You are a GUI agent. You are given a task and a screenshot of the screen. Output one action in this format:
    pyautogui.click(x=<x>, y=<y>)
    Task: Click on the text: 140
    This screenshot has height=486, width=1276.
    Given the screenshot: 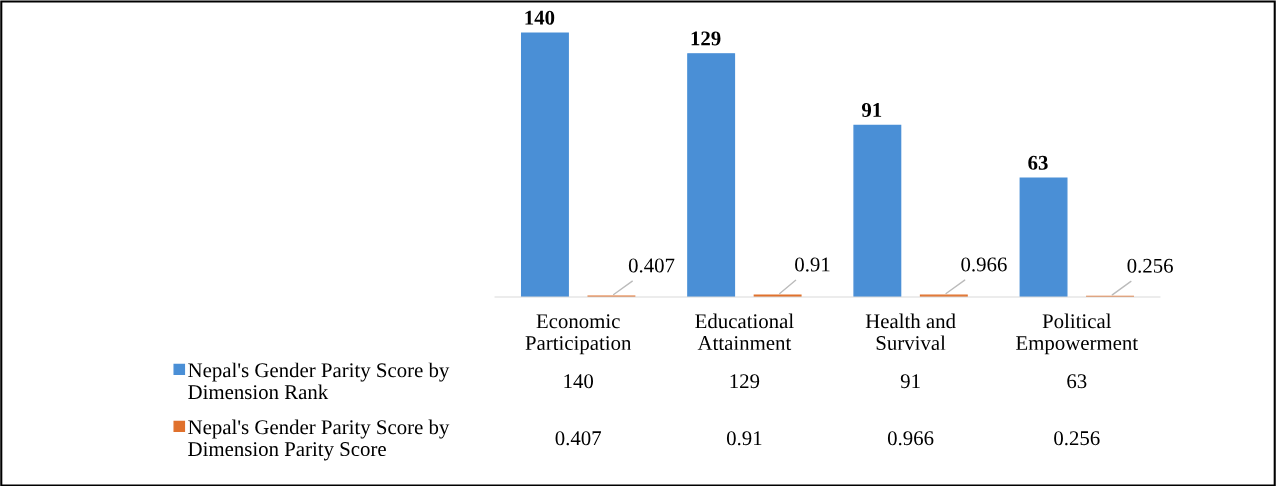 What is the action you would take?
    pyautogui.click(x=579, y=381)
    